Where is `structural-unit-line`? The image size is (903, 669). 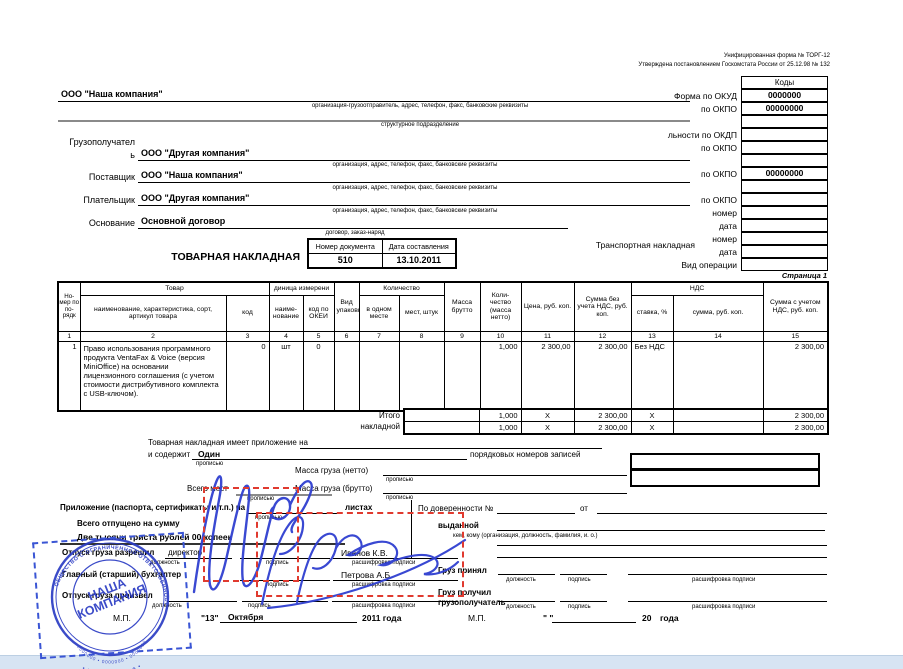
structural-unit-line is located at coordinates (374, 117).